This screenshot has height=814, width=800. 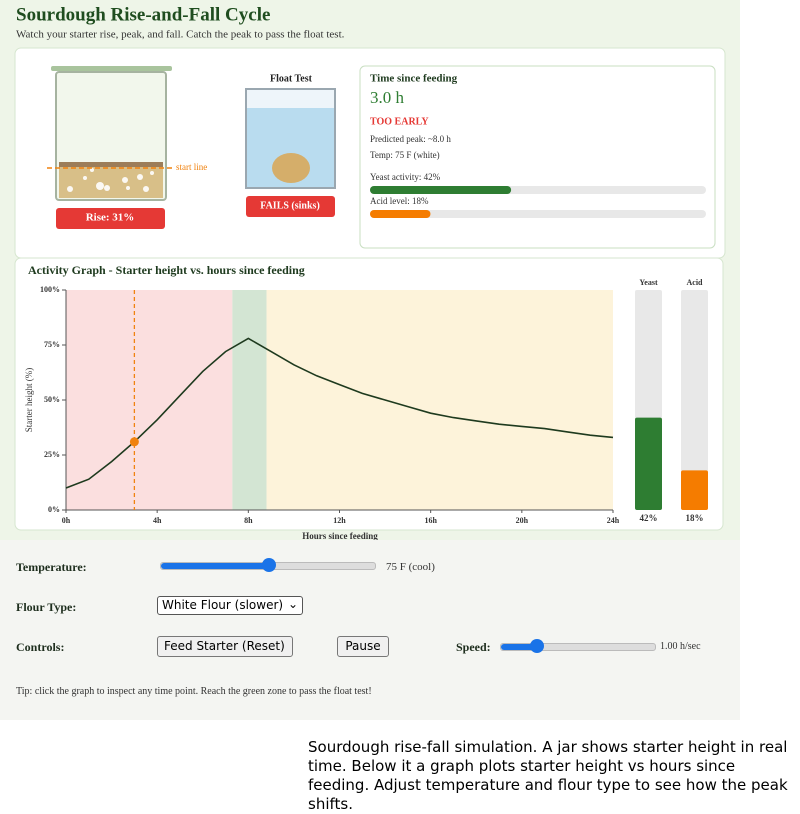 I want to click on select-arrow: ⌄, so click(x=292, y=604).